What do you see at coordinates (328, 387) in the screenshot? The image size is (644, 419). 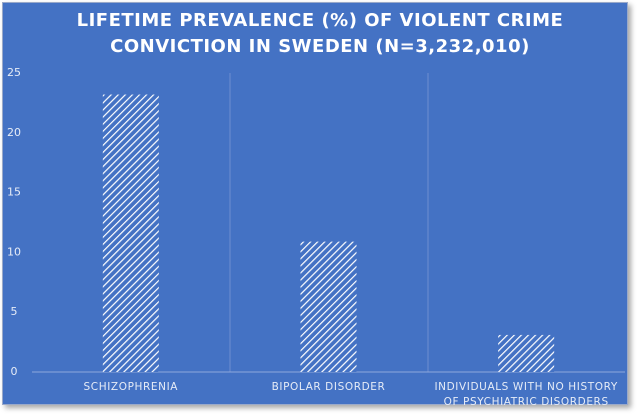 I see `x-tick-label: BIPOLAR DISORDER` at bounding box center [328, 387].